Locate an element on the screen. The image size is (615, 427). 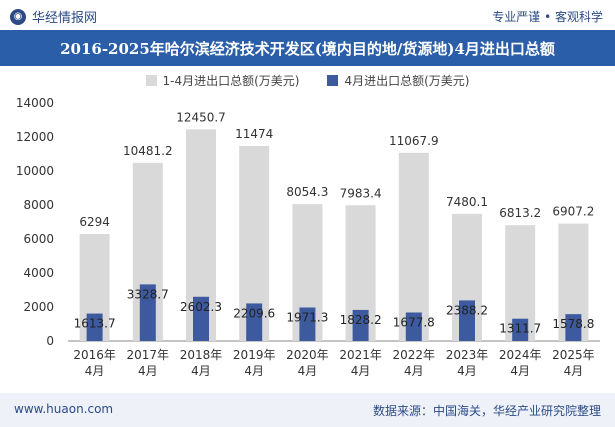
x-tick-label: 2020年 is located at coordinates (307, 355).